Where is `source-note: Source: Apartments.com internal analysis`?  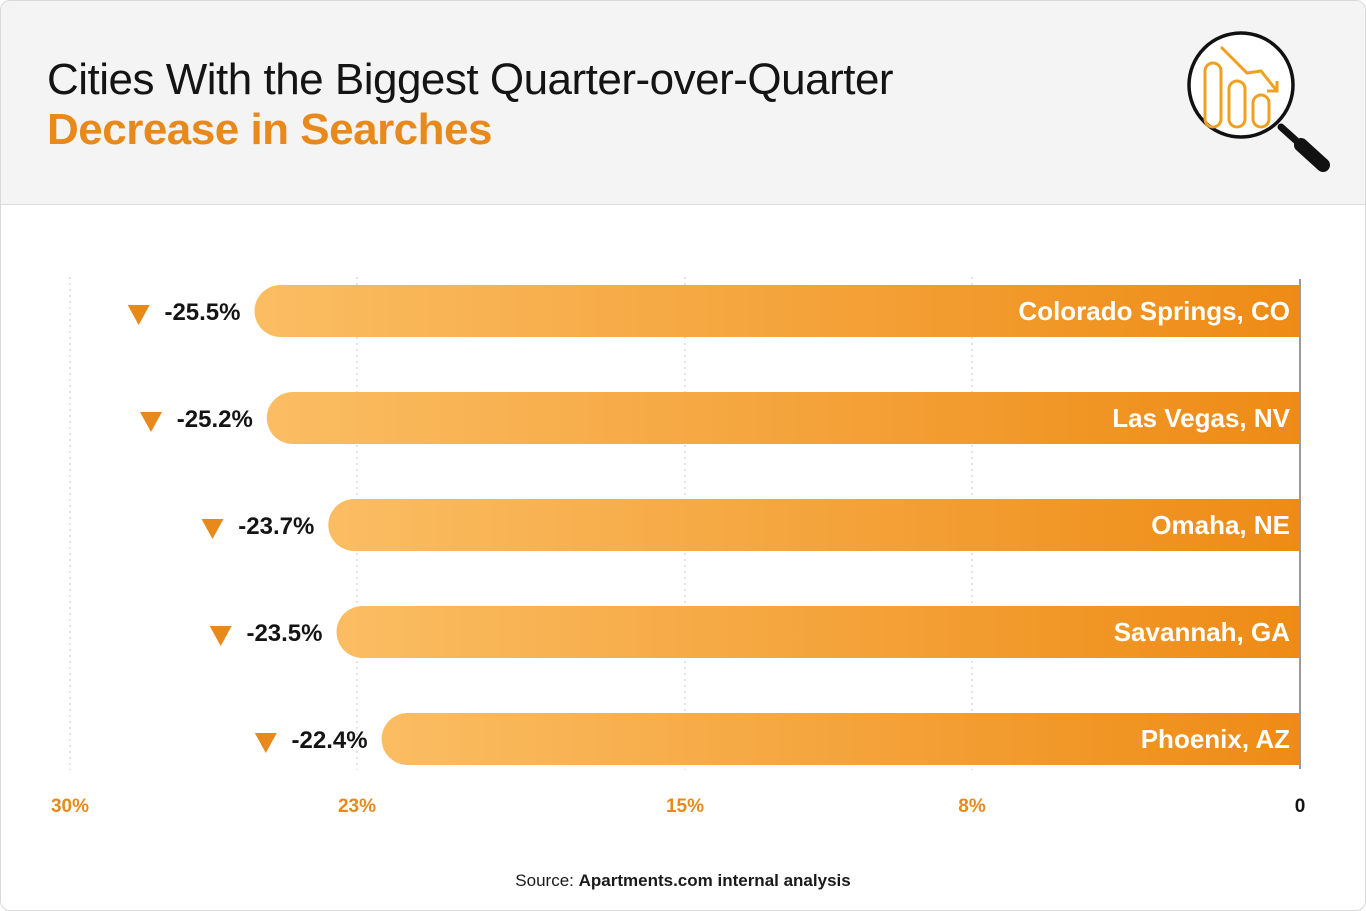 source-note: Source: Apartments.com internal analysis is located at coordinates (683, 881).